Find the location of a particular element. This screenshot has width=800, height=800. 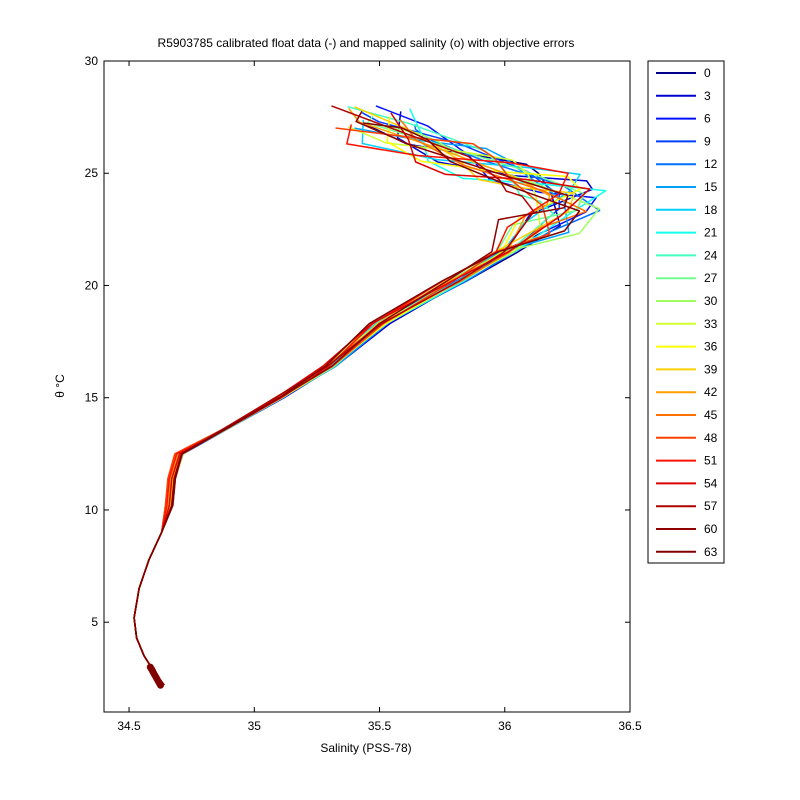

y-tick-label: 30 is located at coordinates (92, 61).